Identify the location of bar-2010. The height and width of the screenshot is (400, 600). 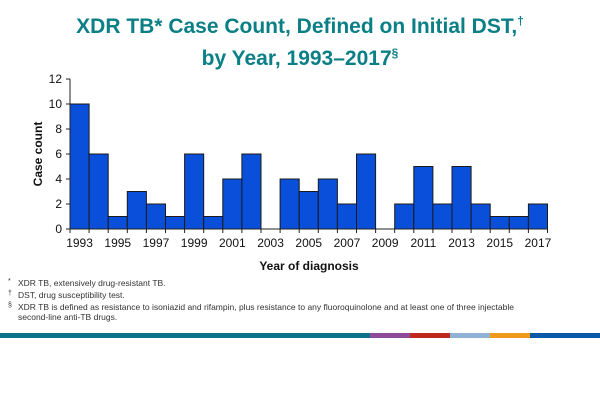
(404, 216).